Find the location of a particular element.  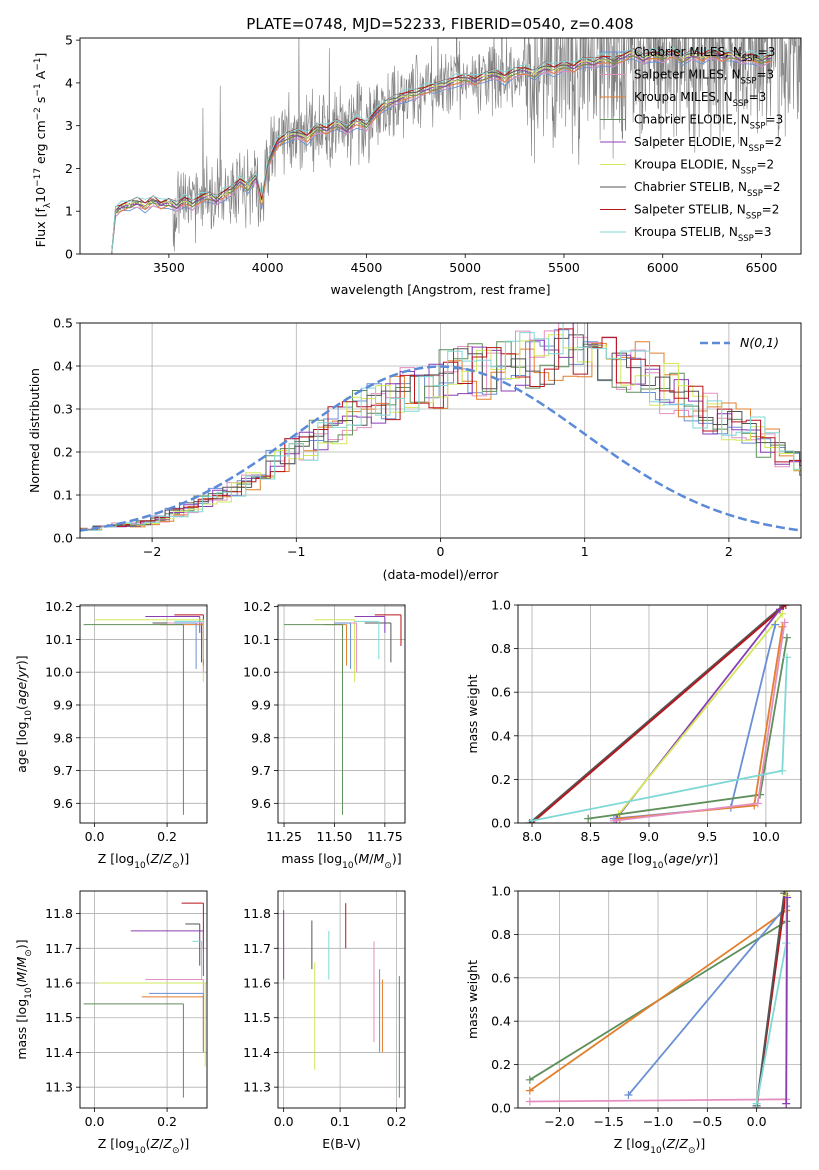

legend-entry: Chabrier MILES, NSSP=3 is located at coordinates (704, 54).